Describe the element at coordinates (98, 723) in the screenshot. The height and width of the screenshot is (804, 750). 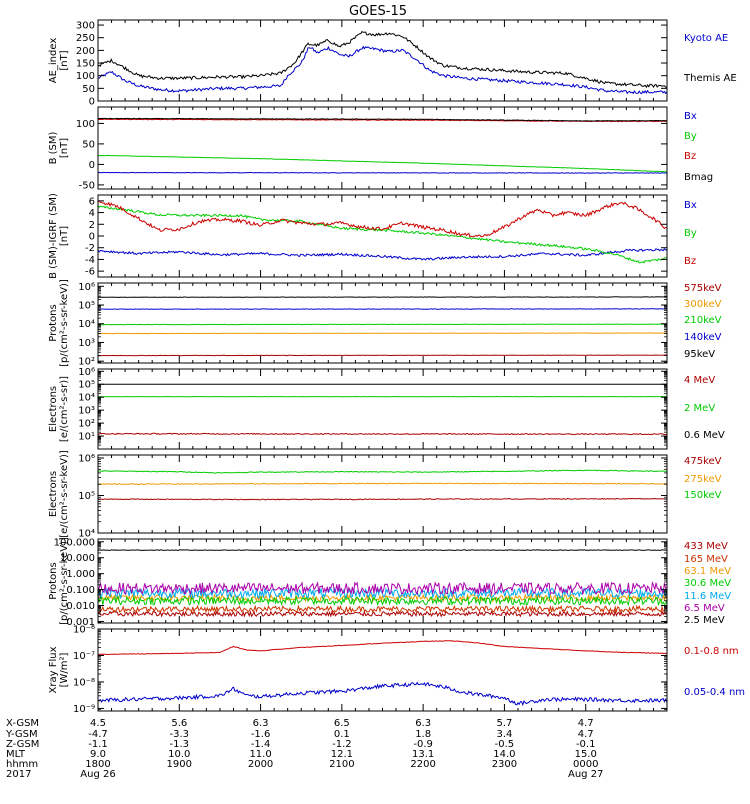
I see `x-row-value: 4.5` at that location.